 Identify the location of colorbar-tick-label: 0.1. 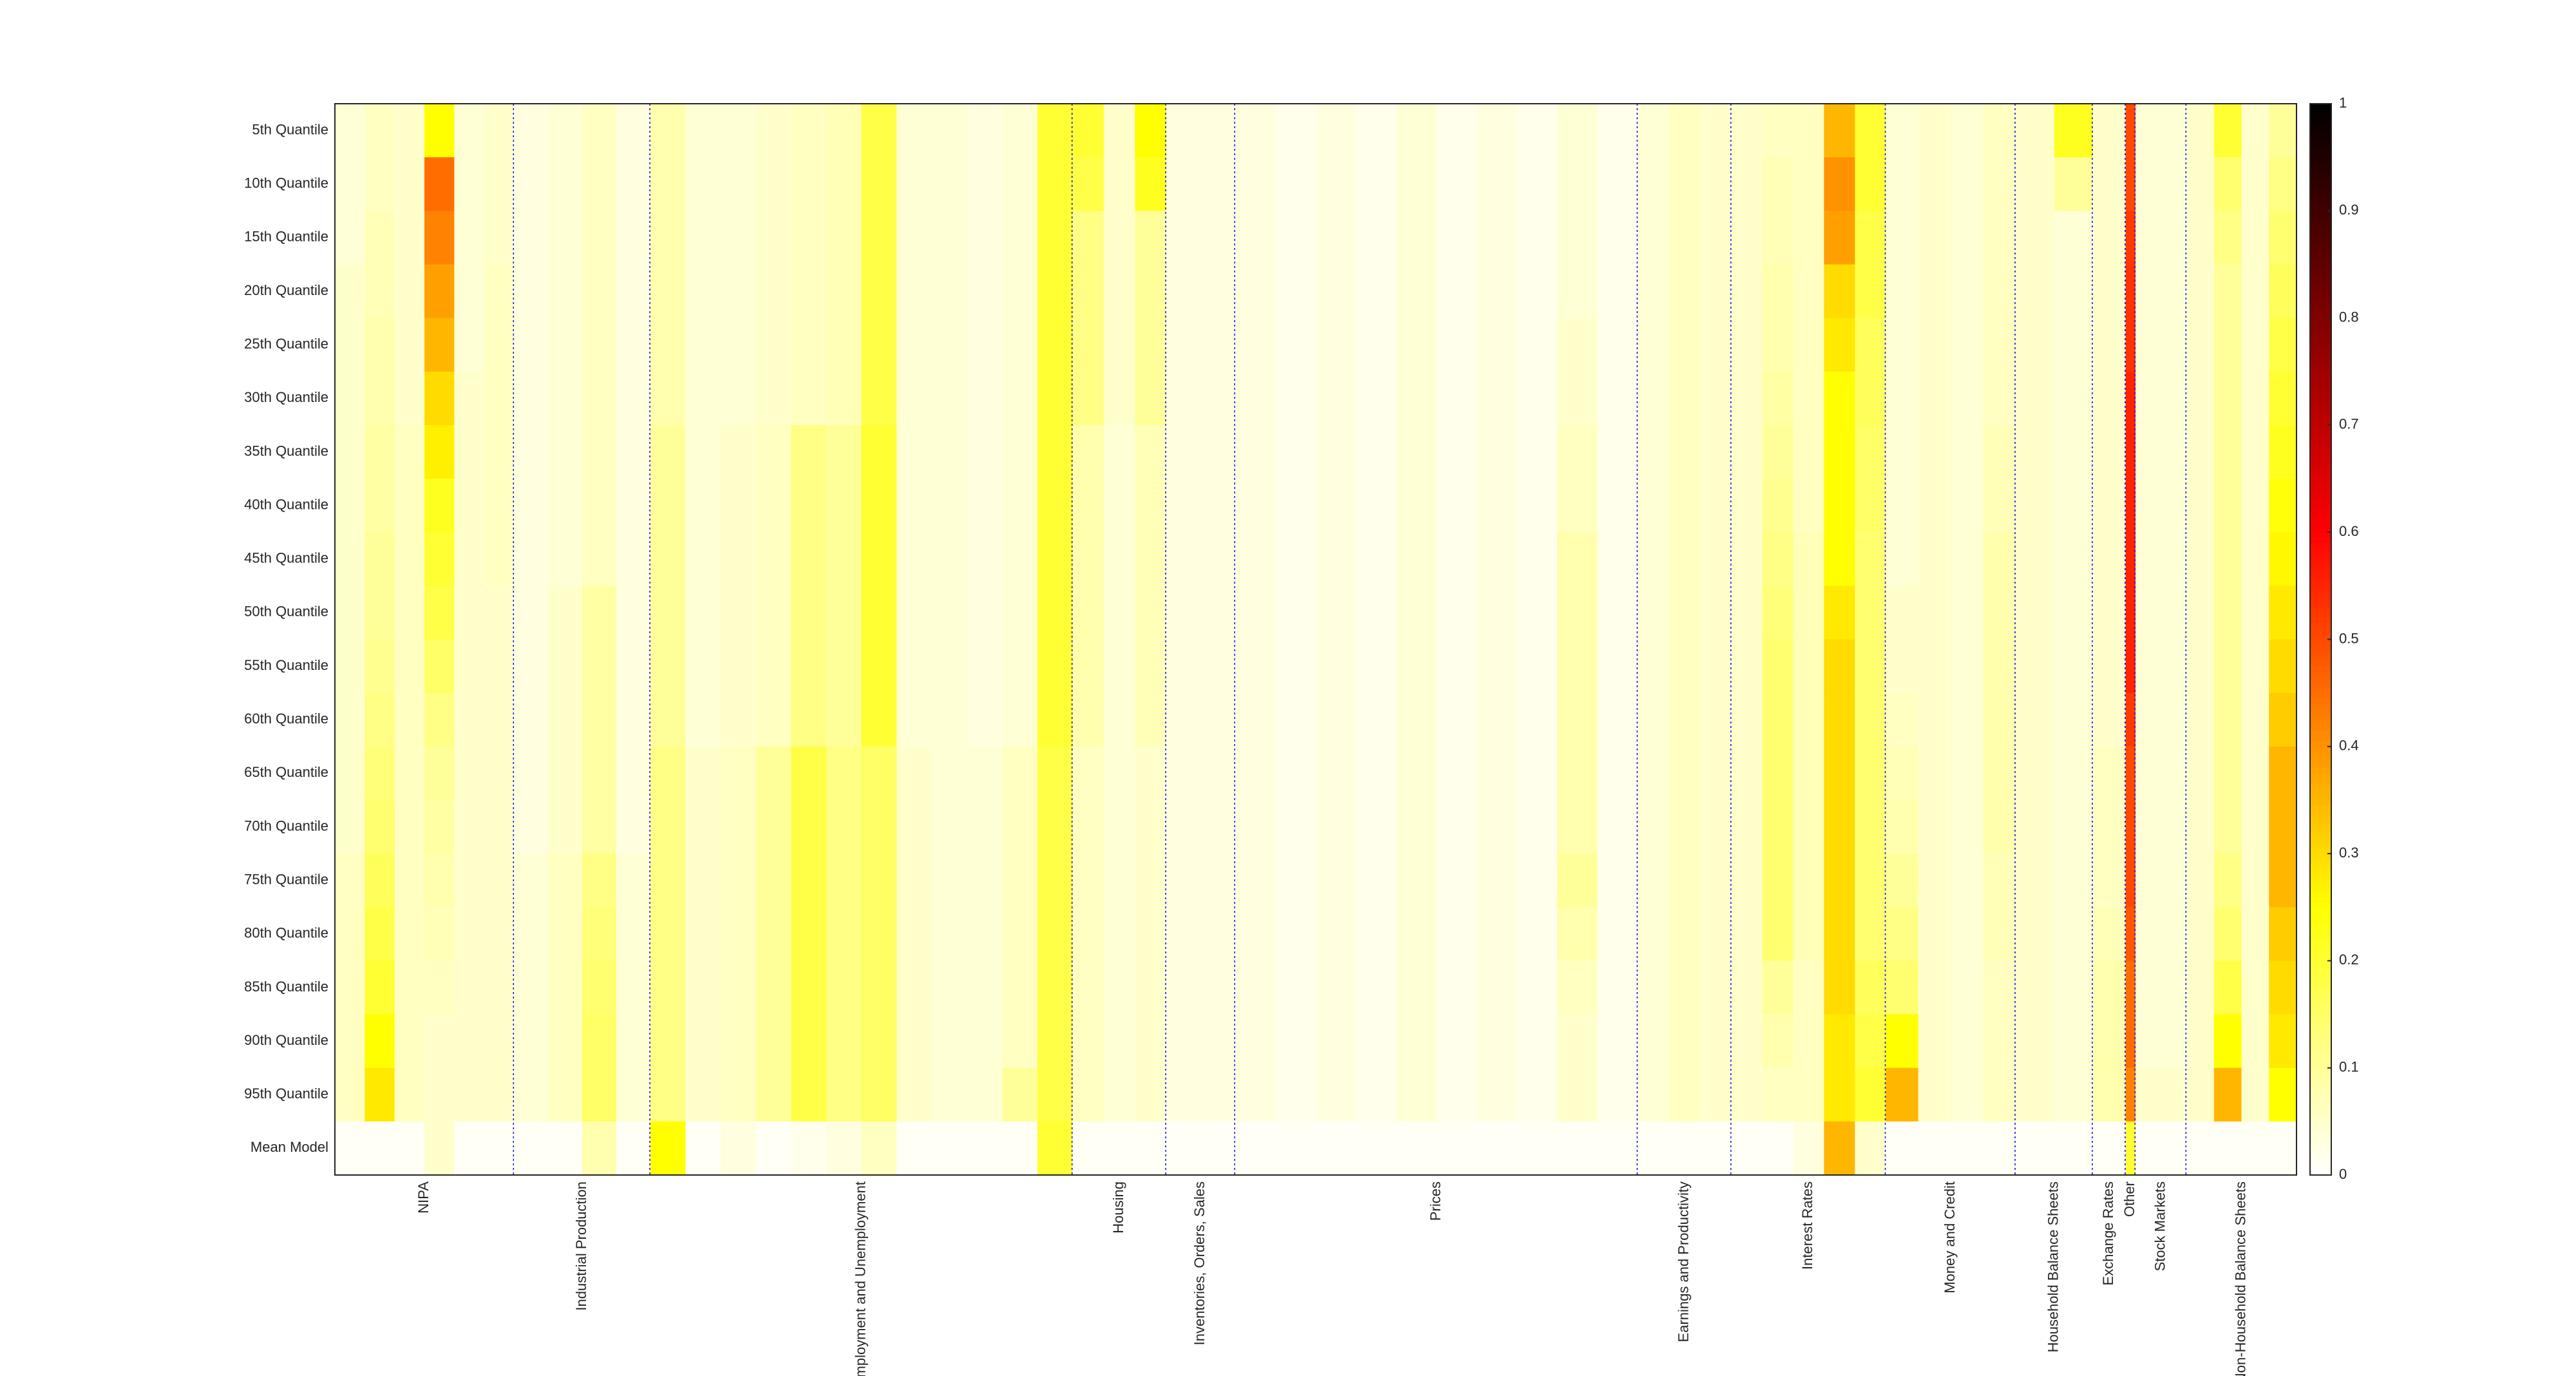
(2349, 1067).